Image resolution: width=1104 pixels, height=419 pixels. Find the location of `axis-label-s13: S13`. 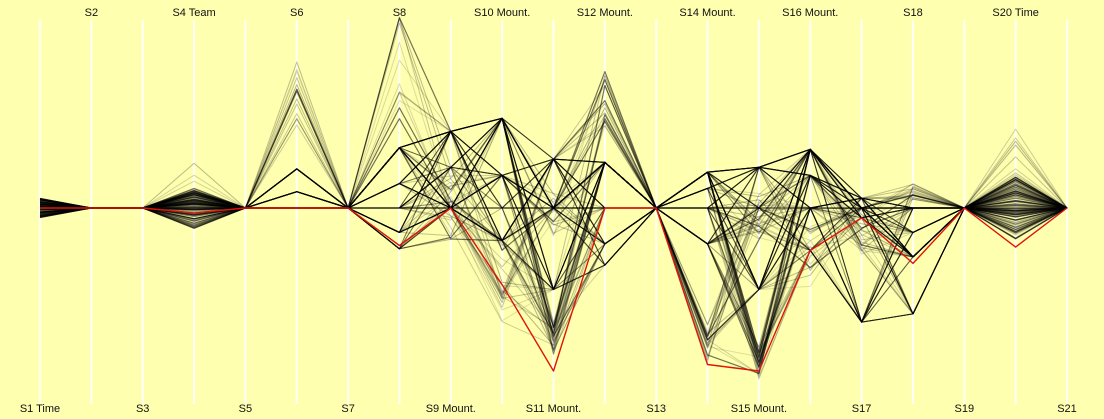

axis-label-s13: S13 is located at coordinates (656, 409).